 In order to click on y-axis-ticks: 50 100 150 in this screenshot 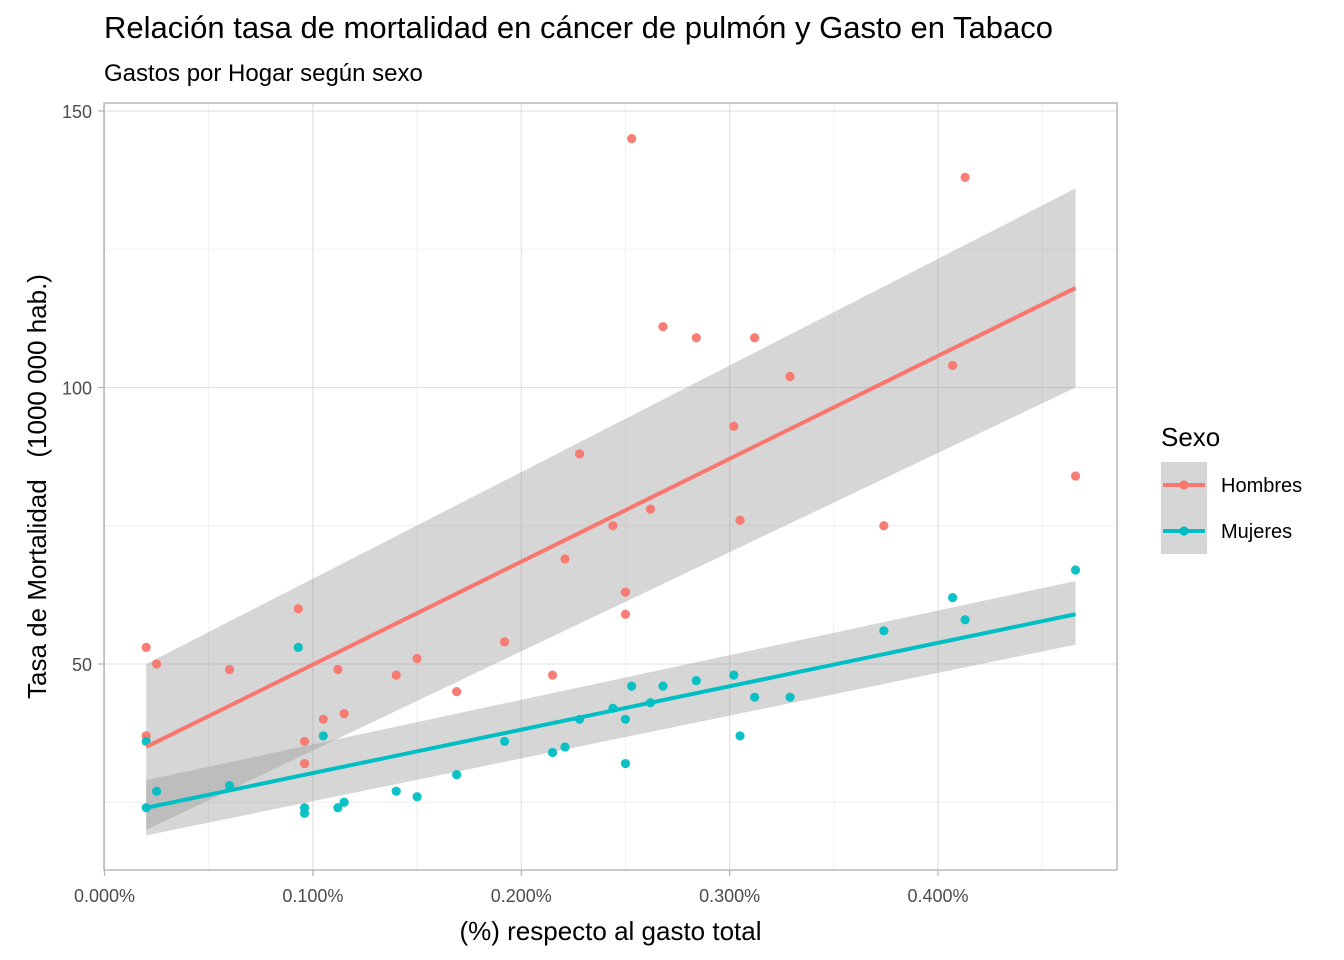, I will do `click(83, 388)`.